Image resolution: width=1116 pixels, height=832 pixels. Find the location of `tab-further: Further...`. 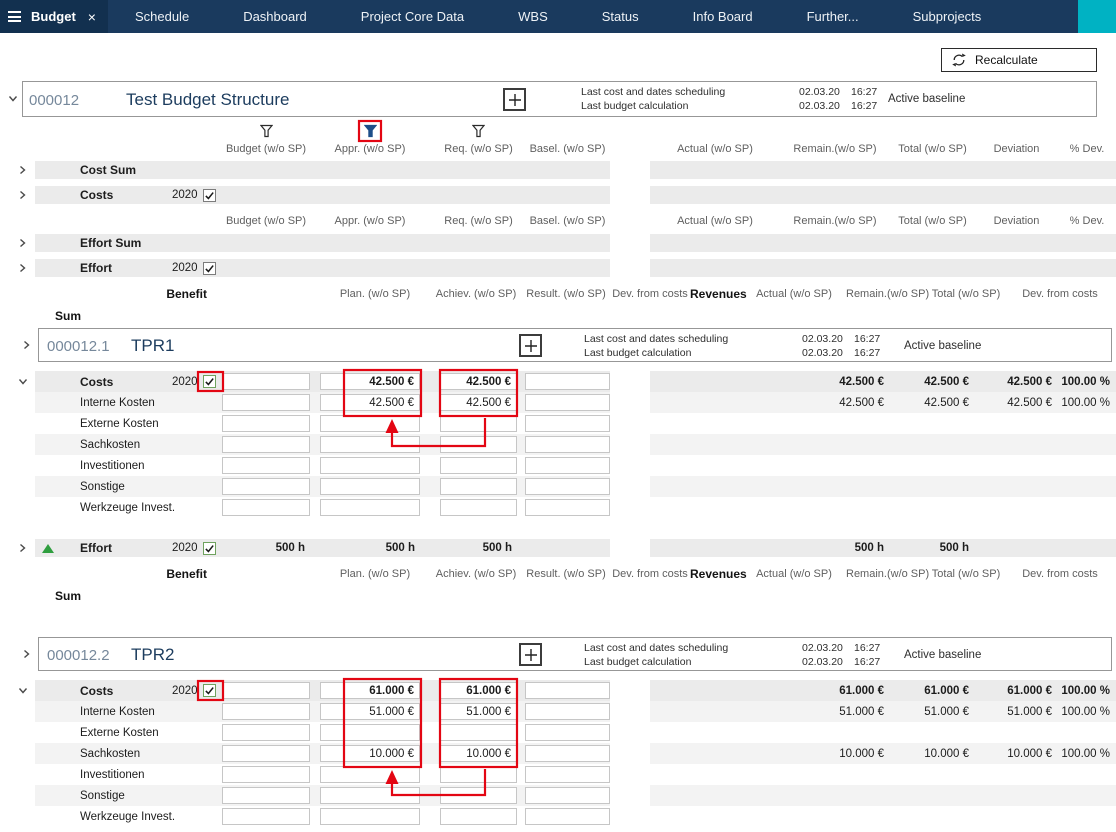

tab-further: Further... is located at coordinates (832, 16).